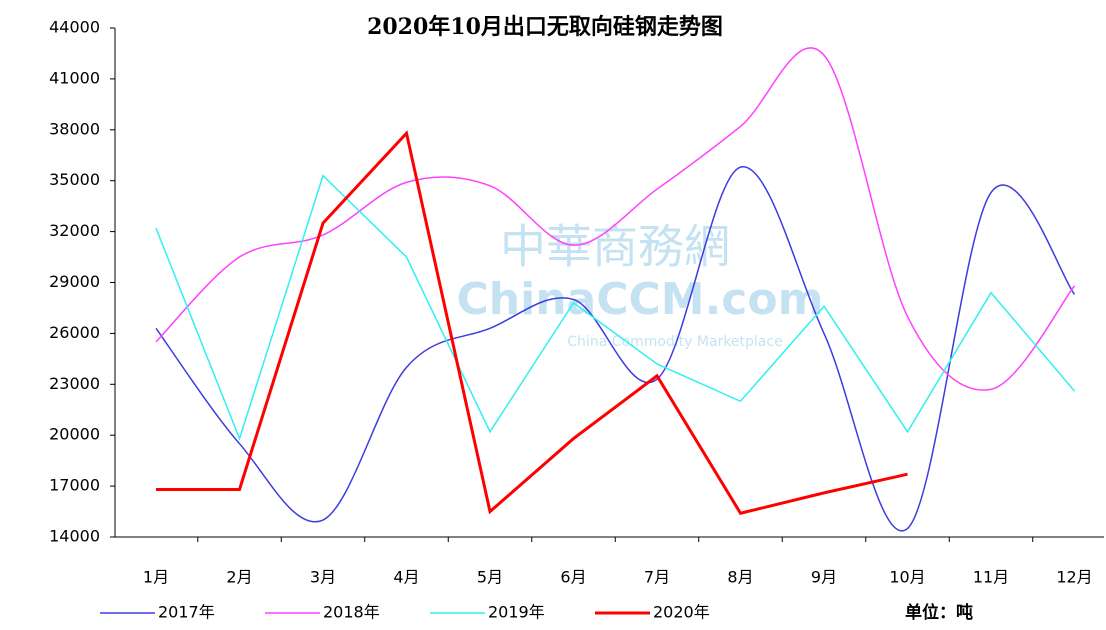 Image resolution: width=1106 pixels, height=630 pixels. Describe the element at coordinates (323, 577) in the screenshot. I see `x-tick-label: 3月` at that location.